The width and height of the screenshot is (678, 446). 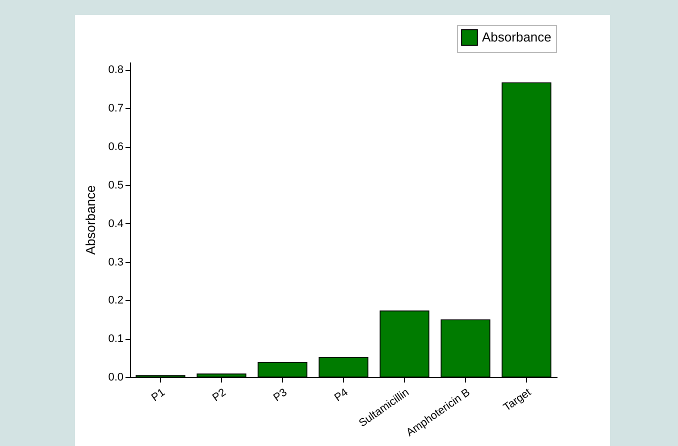 I want to click on x-tick-label: P4, so click(x=341, y=395).